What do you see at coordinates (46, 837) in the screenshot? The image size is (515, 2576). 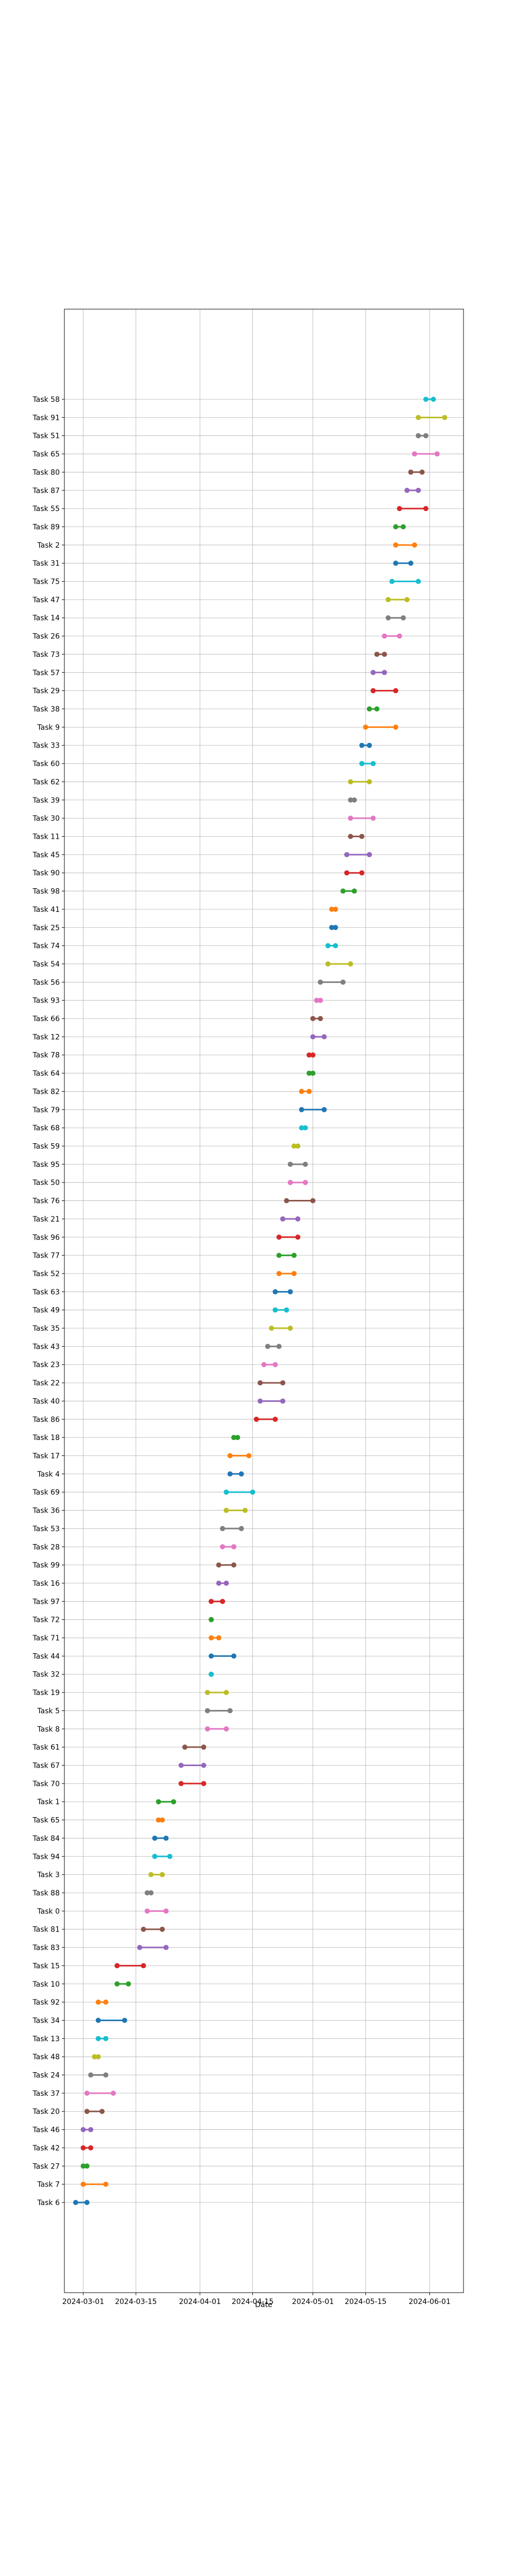 I see `y-tick-label: Task 11` at bounding box center [46, 837].